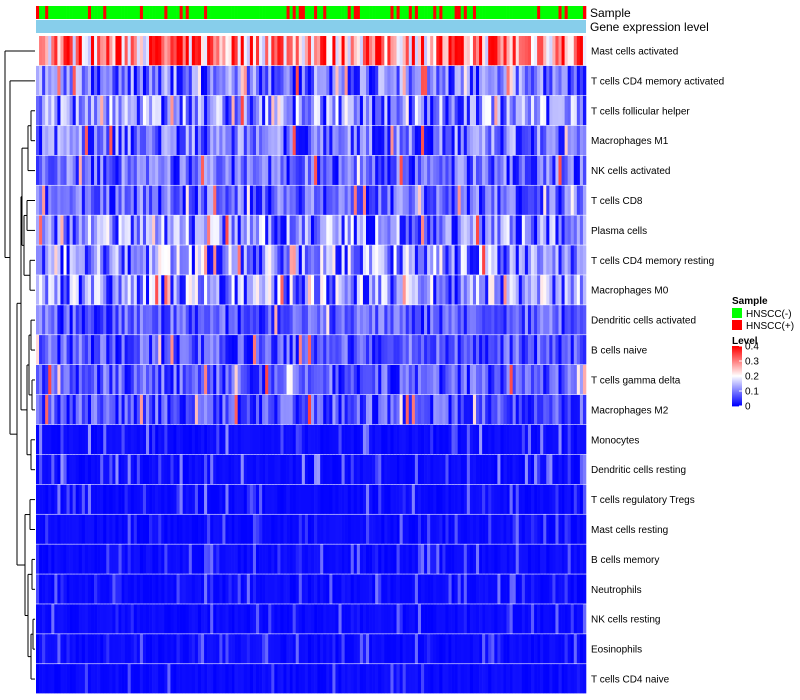  Describe the element at coordinates (630, 410) in the screenshot. I see `row-label: Macrophages M2` at that location.